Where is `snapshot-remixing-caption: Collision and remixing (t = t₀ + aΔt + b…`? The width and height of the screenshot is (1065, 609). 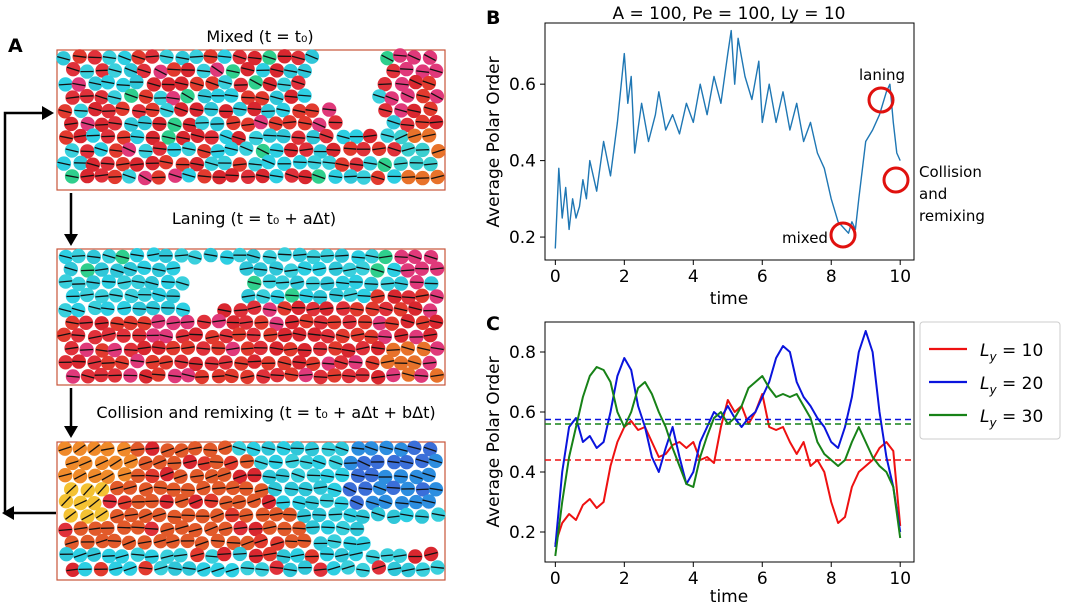
snapshot-remixing-caption: Collision and remixing (t = t₀ + aΔt + b… is located at coordinates (265, 412).